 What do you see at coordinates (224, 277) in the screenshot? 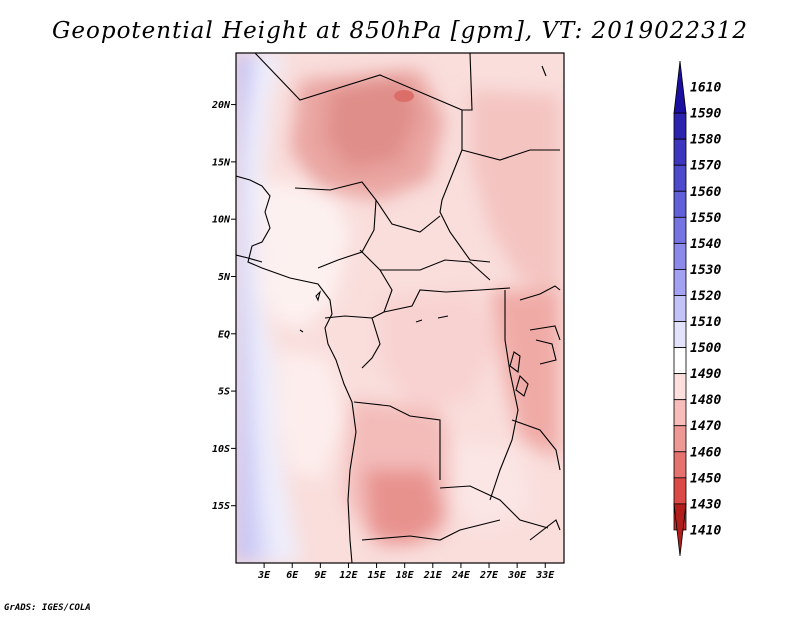
I see `lat-tick-label: 5N` at bounding box center [224, 277].